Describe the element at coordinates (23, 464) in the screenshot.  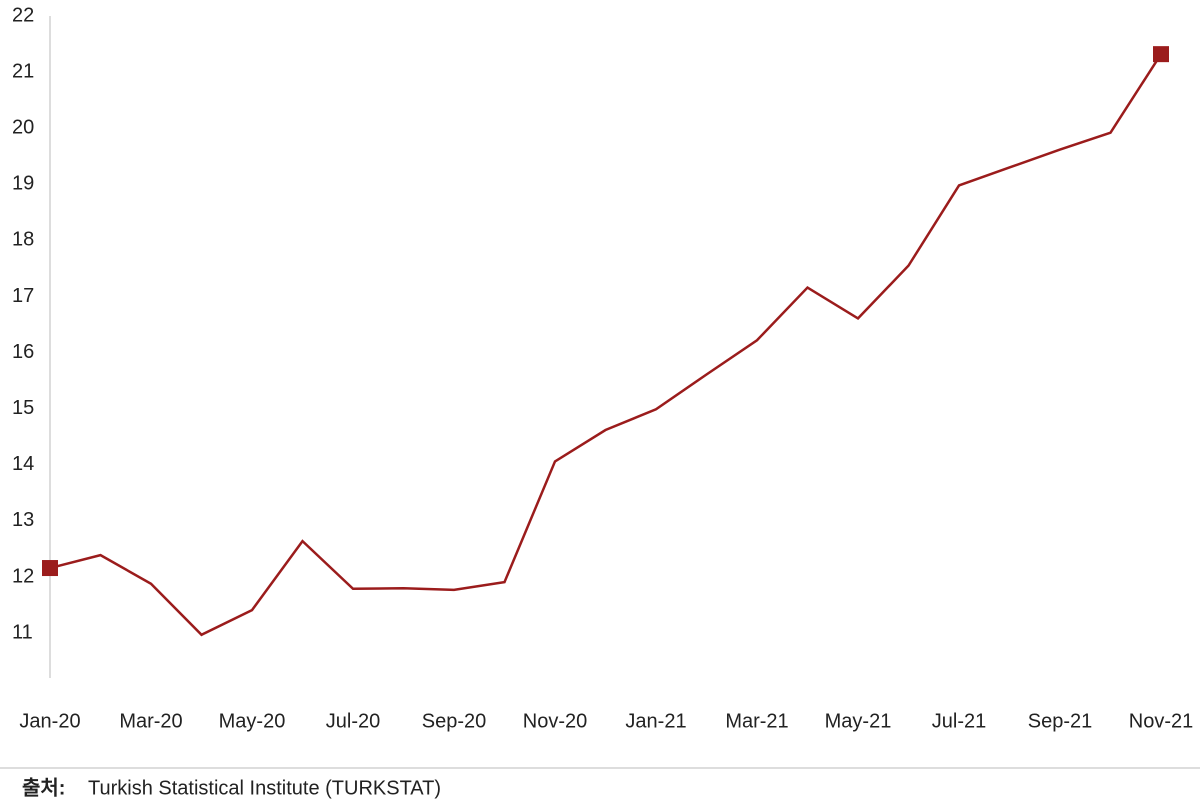
I see `y-tick-label: 14` at that location.